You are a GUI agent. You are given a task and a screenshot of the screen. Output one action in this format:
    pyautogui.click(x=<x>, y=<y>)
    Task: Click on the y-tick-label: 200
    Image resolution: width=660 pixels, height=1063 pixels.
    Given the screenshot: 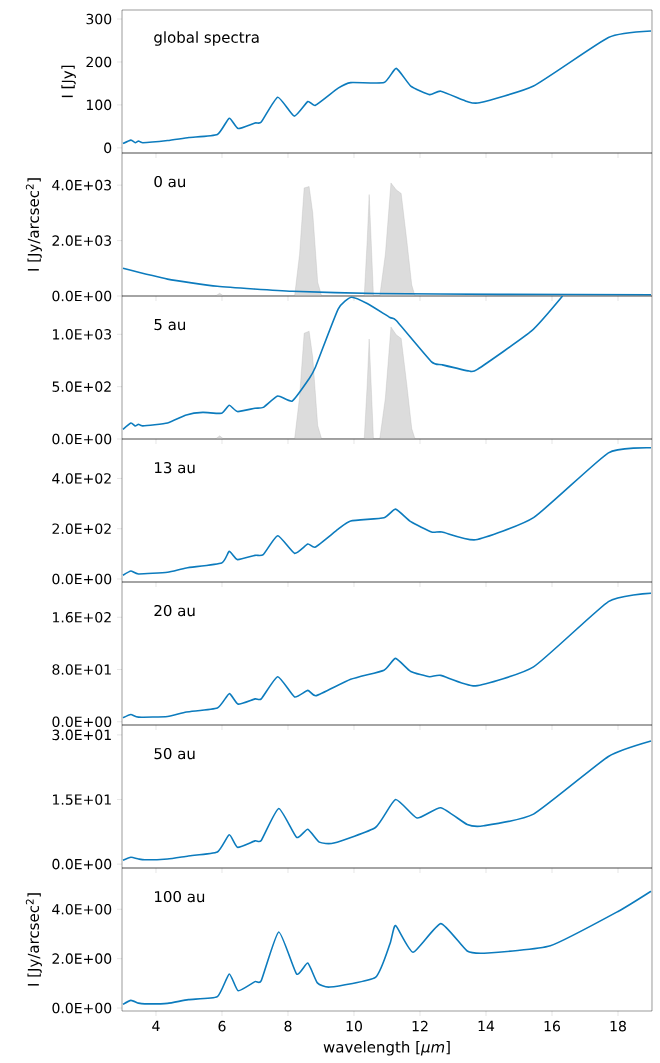 What is the action you would take?
    pyautogui.click(x=99, y=62)
    